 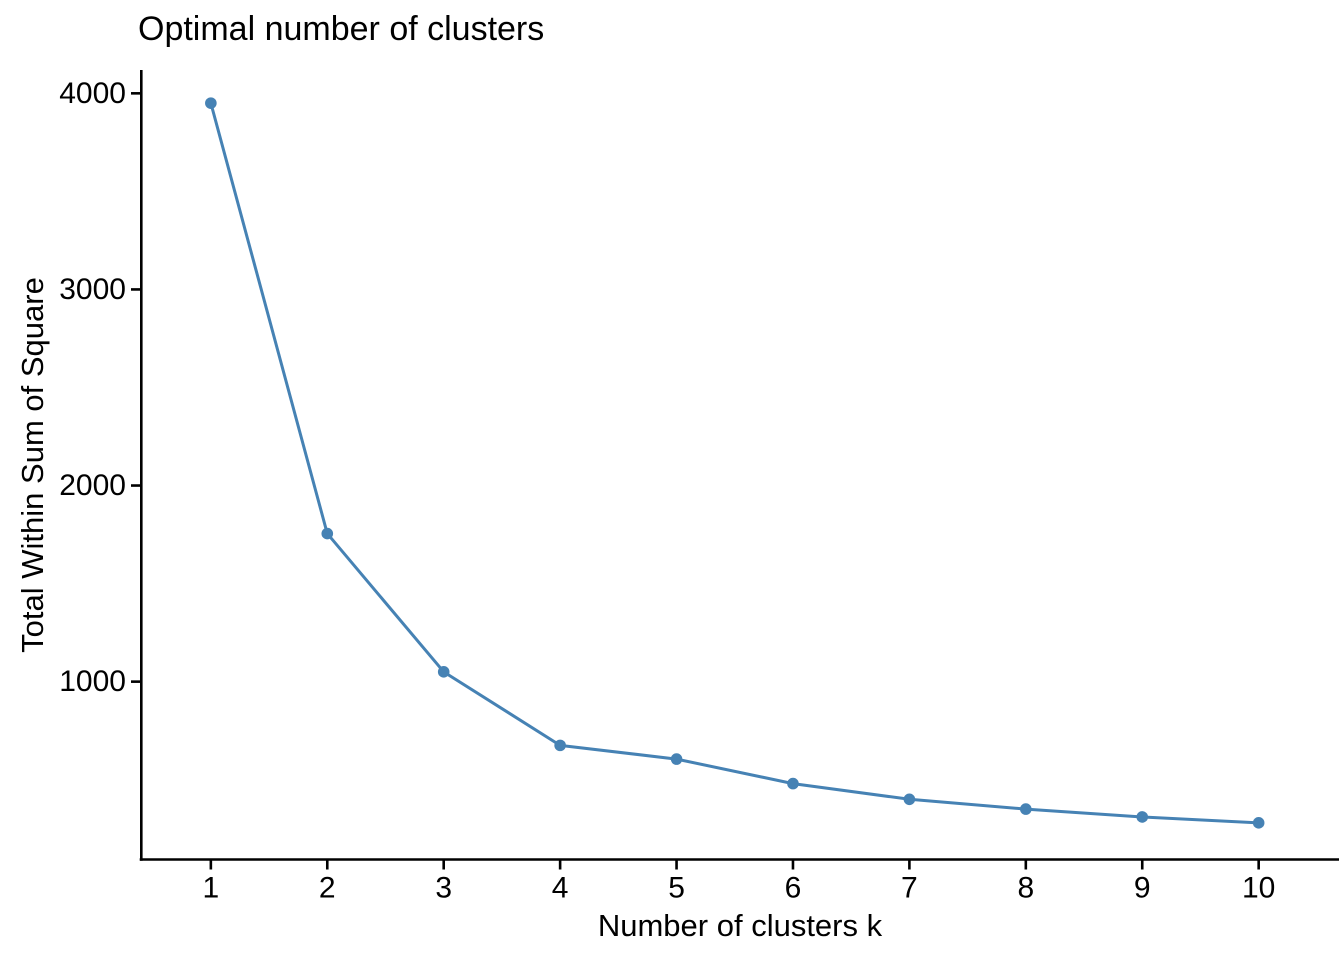 I want to click on y-tick-label: 4000, so click(x=92, y=93).